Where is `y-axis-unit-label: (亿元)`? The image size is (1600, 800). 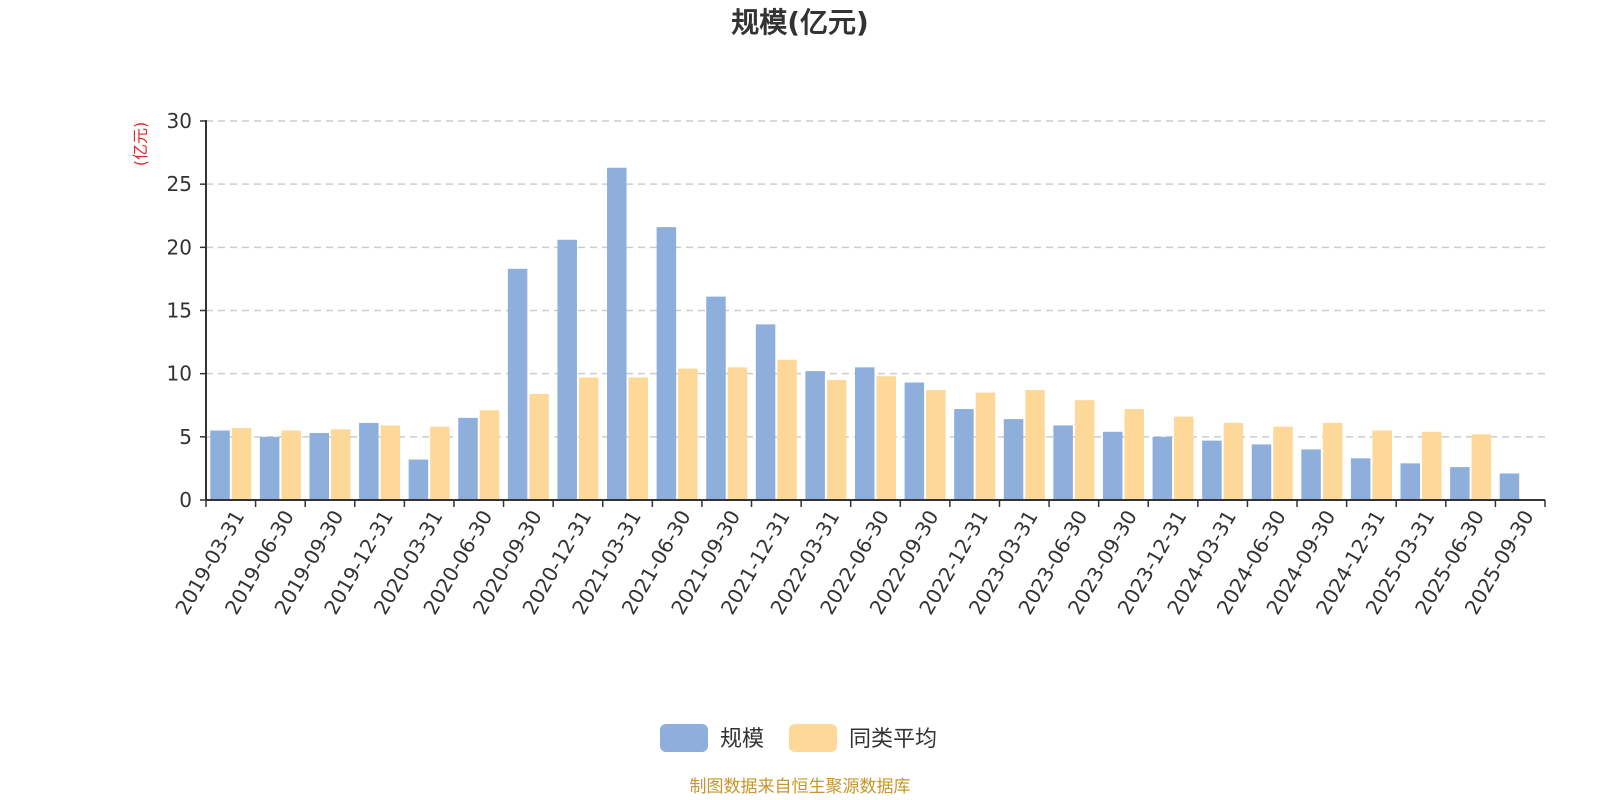 y-axis-unit-label: (亿元) is located at coordinates (140, 144).